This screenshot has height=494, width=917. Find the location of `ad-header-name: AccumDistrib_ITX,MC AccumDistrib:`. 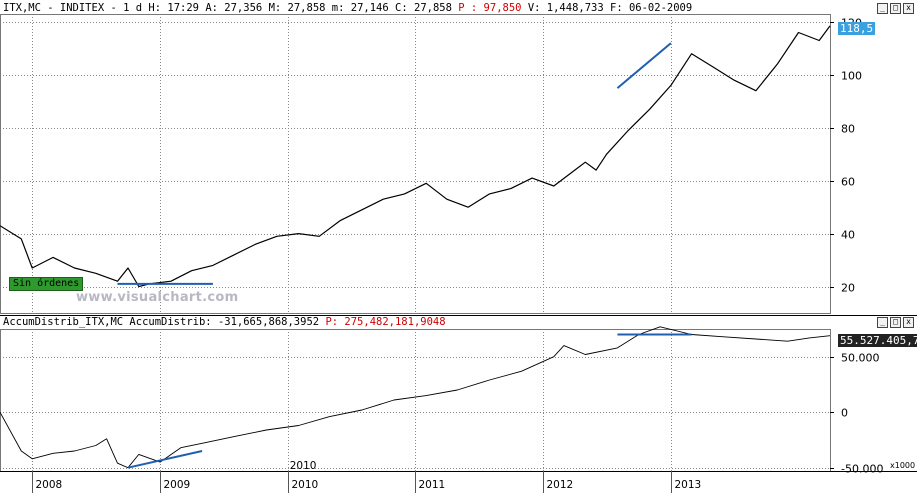

ad-header-name: AccumDistrib_ITX,MC AccumDistrib: is located at coordinates (107, 322).